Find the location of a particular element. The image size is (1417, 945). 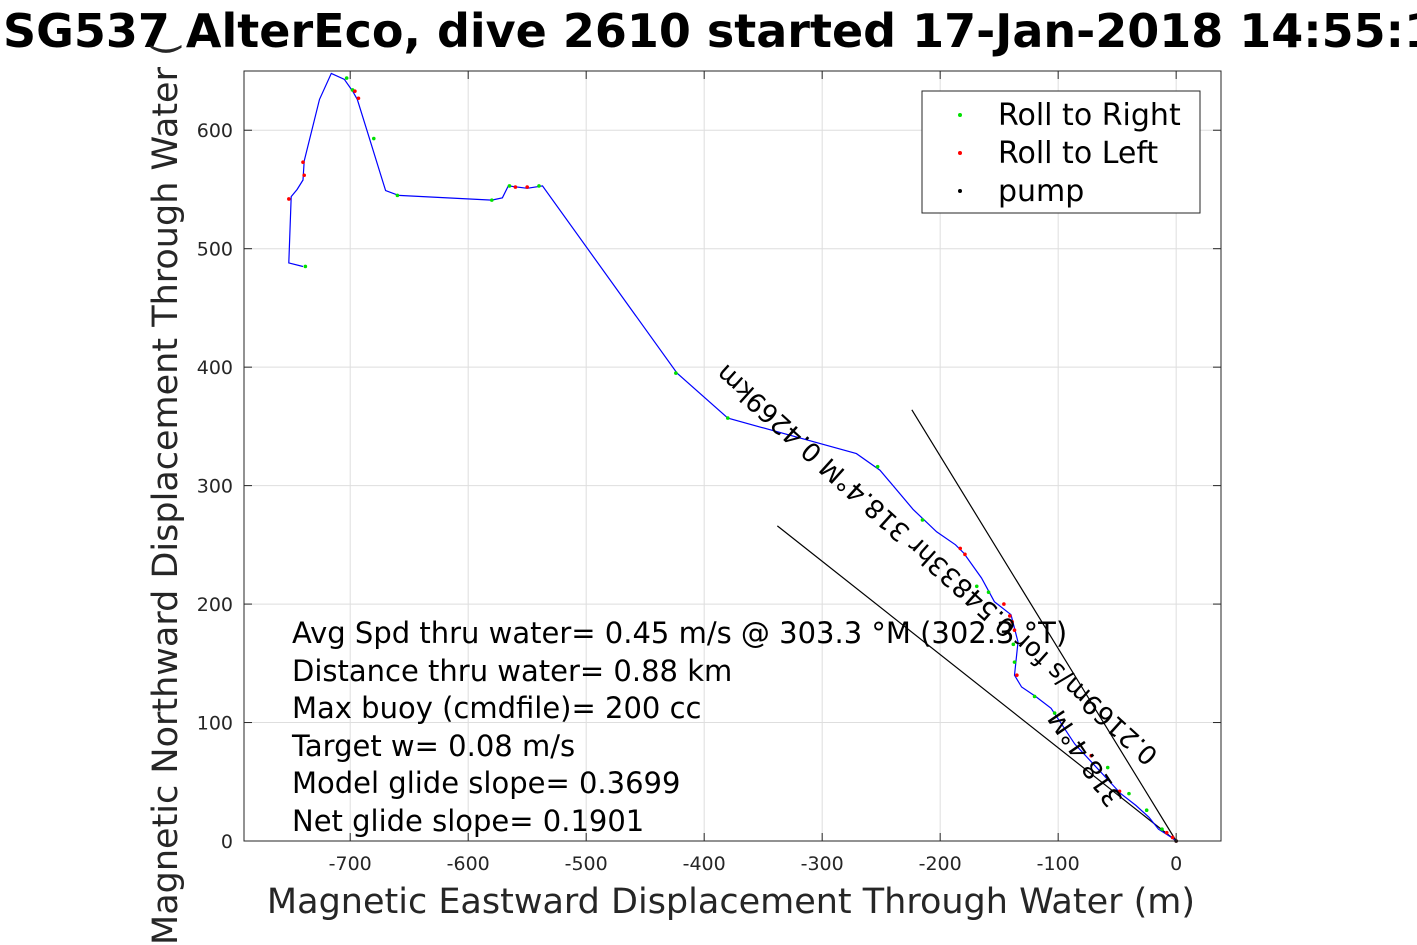

y-tick-label: 600 is located at coordinates (215, 131).